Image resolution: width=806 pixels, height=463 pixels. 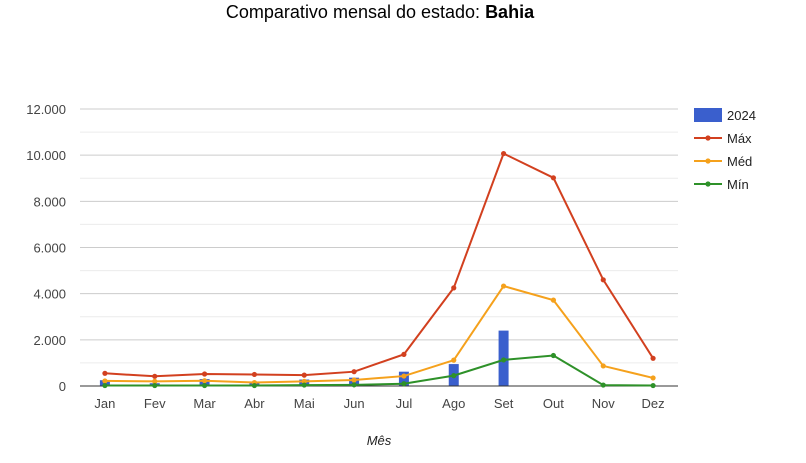 What do you see at coordinates (404, 403) in the screenshot?
I see `x-tick-label: Jul` at bounding box center [404, 403].